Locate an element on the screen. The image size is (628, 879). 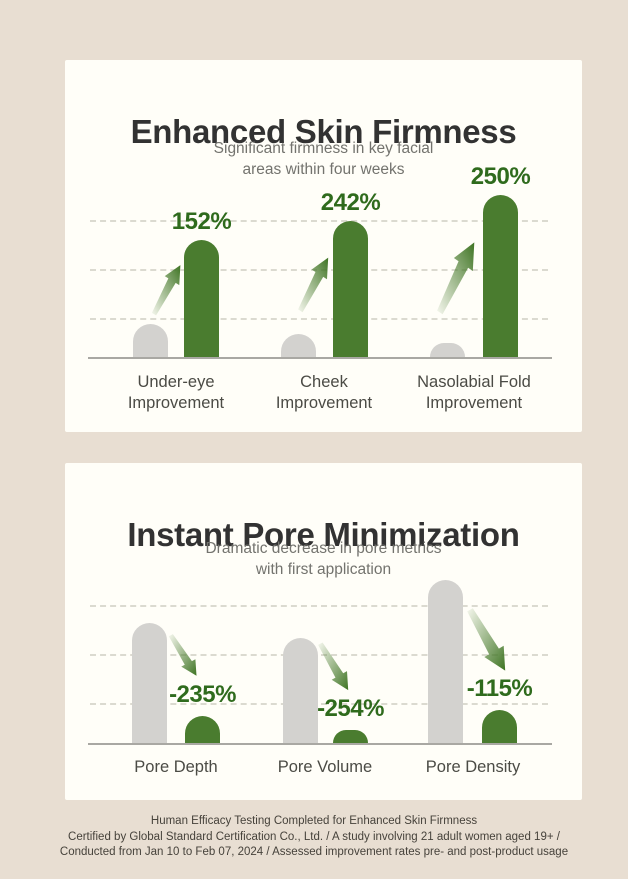
percent-data-label: 250% is located at coordinates (500, 176).